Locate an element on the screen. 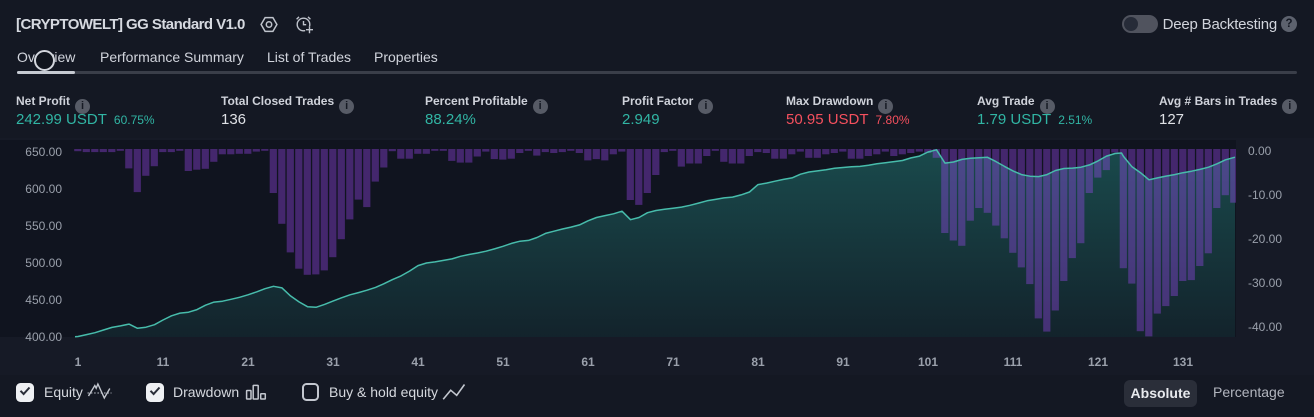  svg-text: -20.00 is located at coordinates (1265, 239).